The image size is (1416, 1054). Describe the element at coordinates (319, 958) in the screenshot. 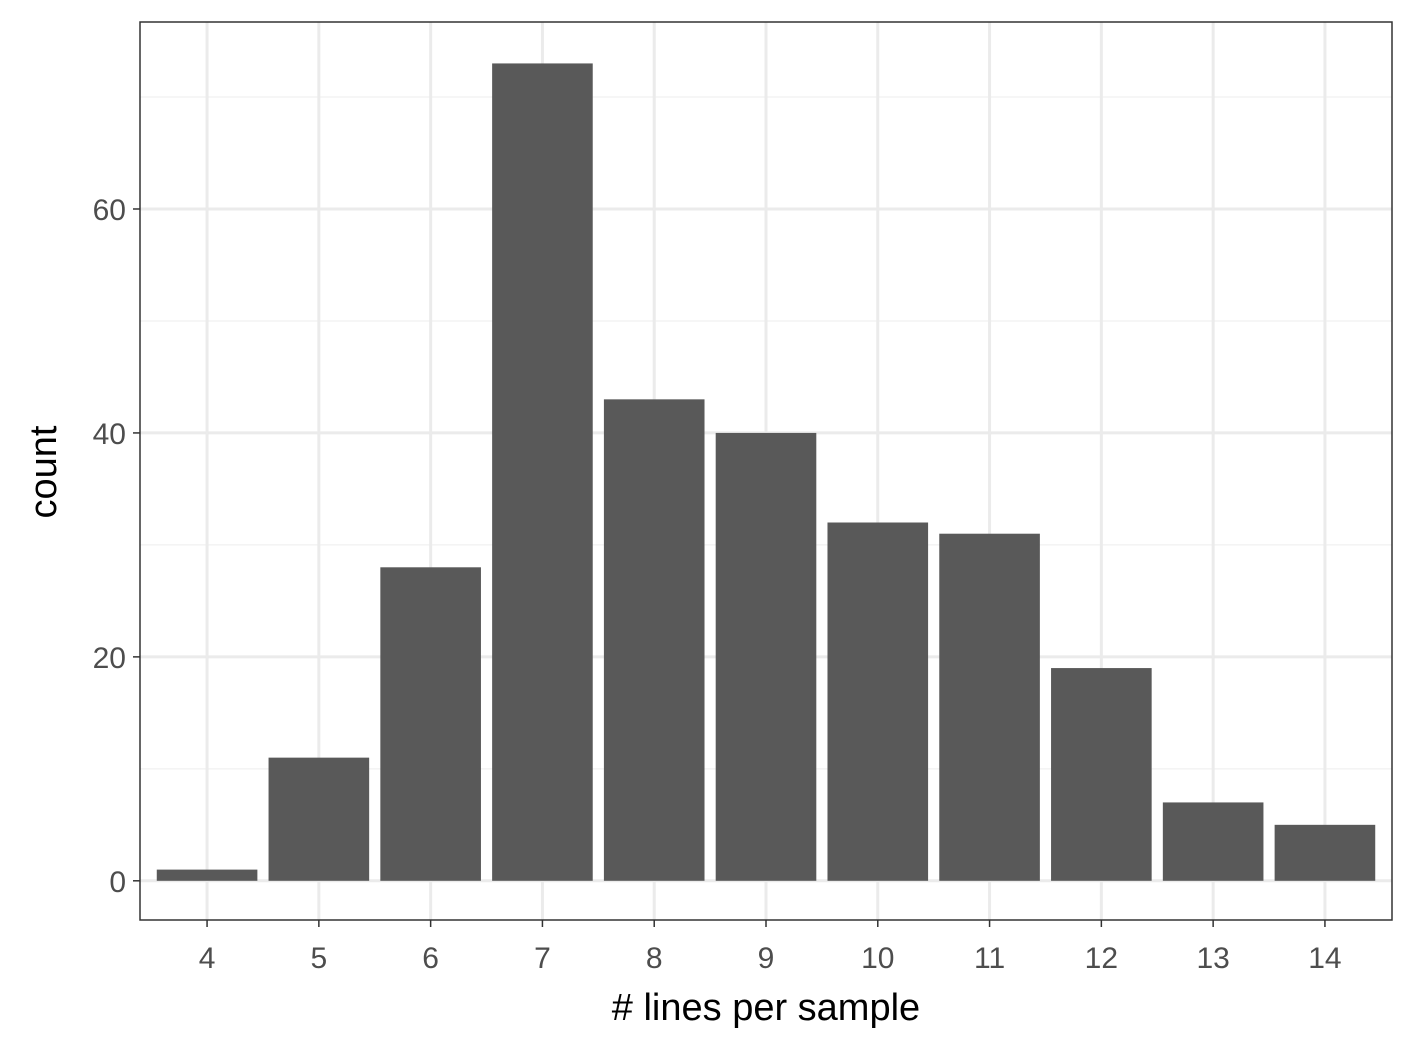

I see `x-tick-label: 5` at that location.